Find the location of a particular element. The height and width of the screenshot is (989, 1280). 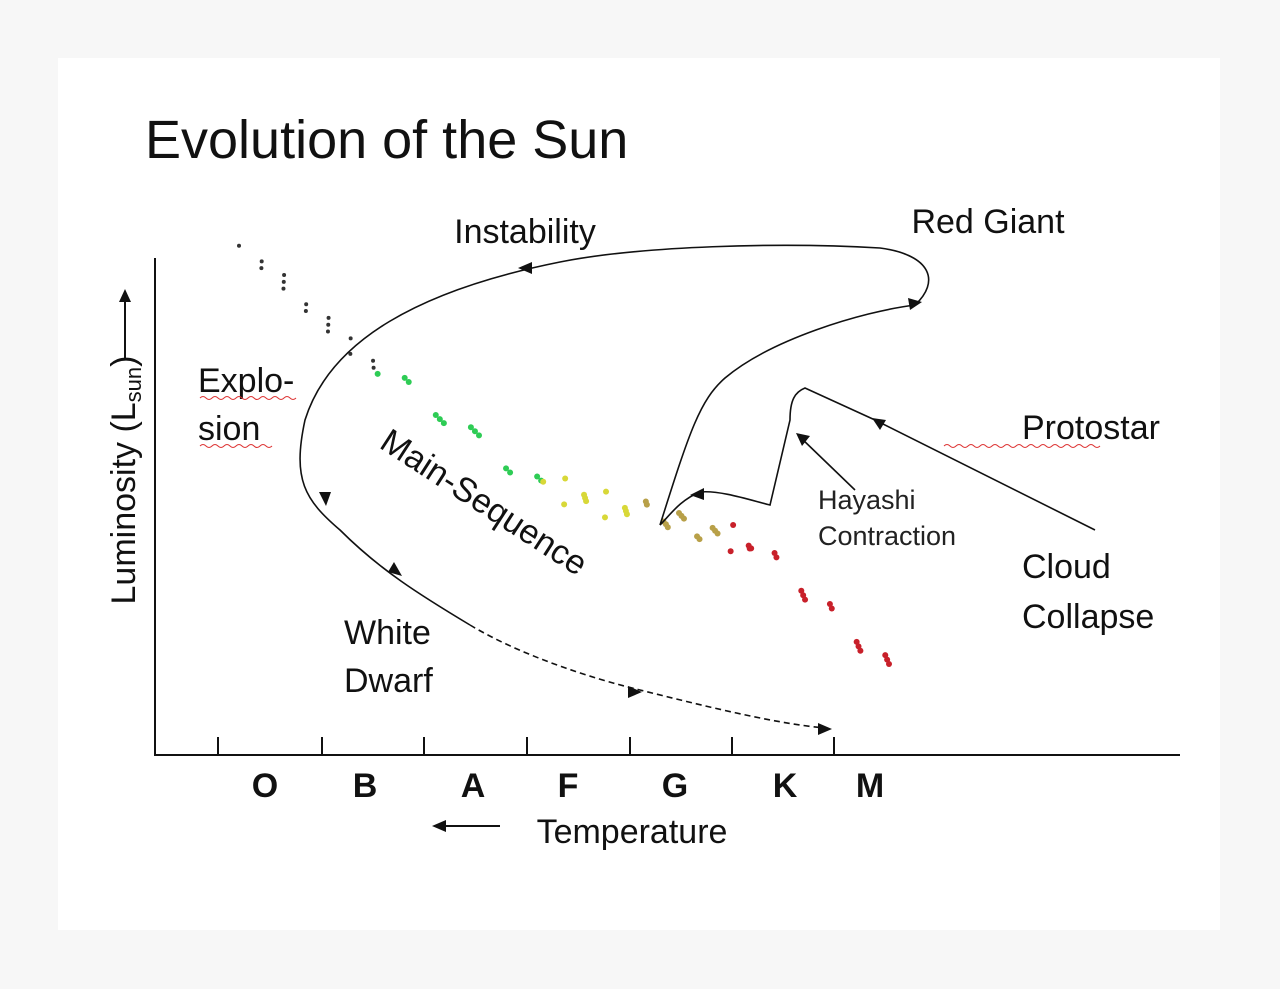

class-label: A is located at coordinates (473, 786).